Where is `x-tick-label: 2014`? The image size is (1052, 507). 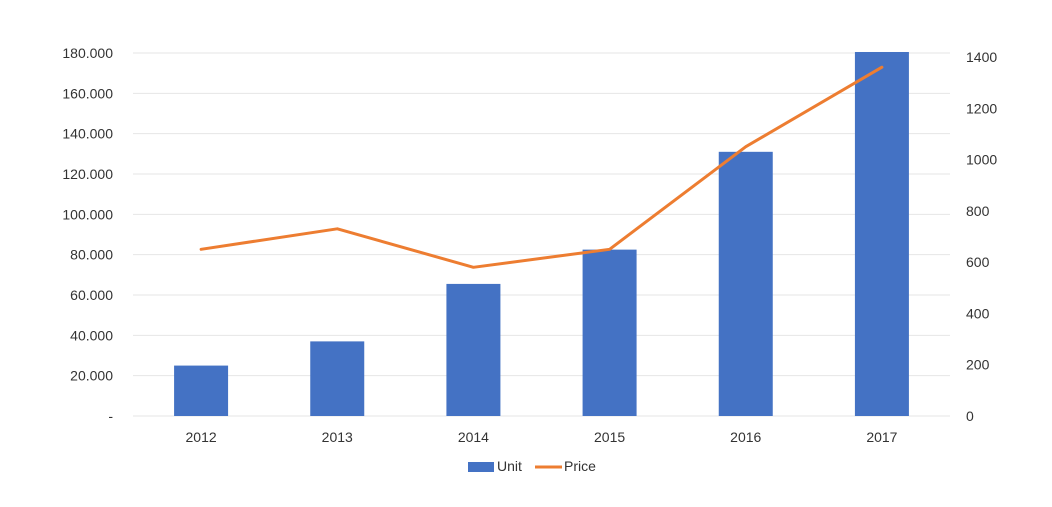 x-tick-label: 2014 is located at coordinates (473, 437).